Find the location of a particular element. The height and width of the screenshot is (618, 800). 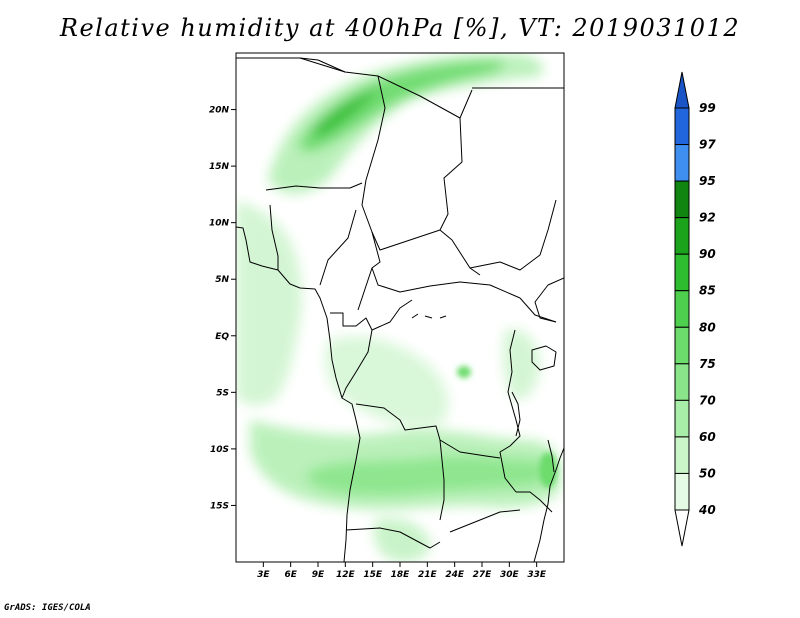

latitude-axis: 20N 15N 10N 5N EQ 5S 10S 15S is located at coordinates (222, 308).